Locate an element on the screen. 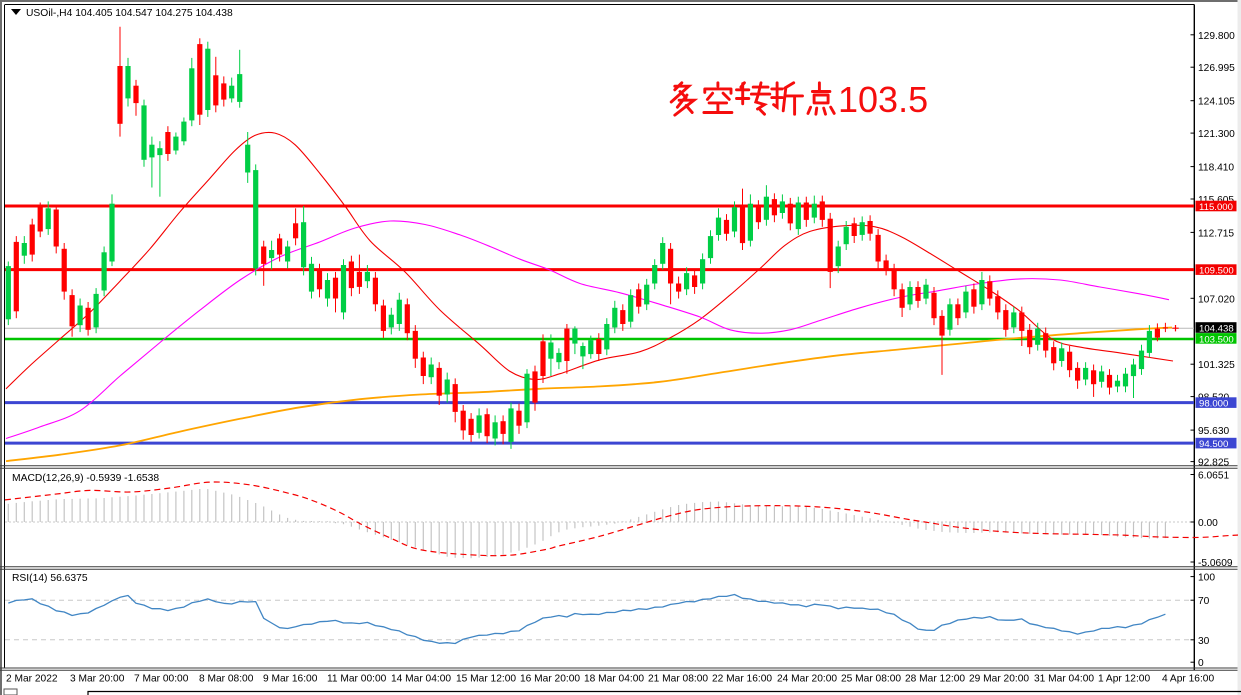 Image resolution: width=1241 pixels, height=695 pixels. svg-text: 0 is located at coordinates (1201, 663).